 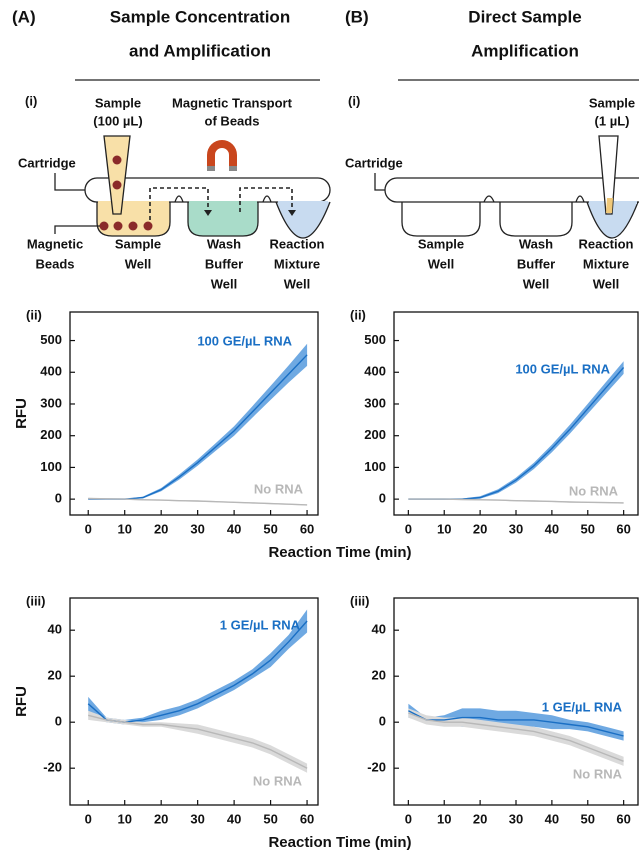 What do you see at coordinates (117, 175) in the screenshot?
I see `pipette` at bounding box center [117, 175].